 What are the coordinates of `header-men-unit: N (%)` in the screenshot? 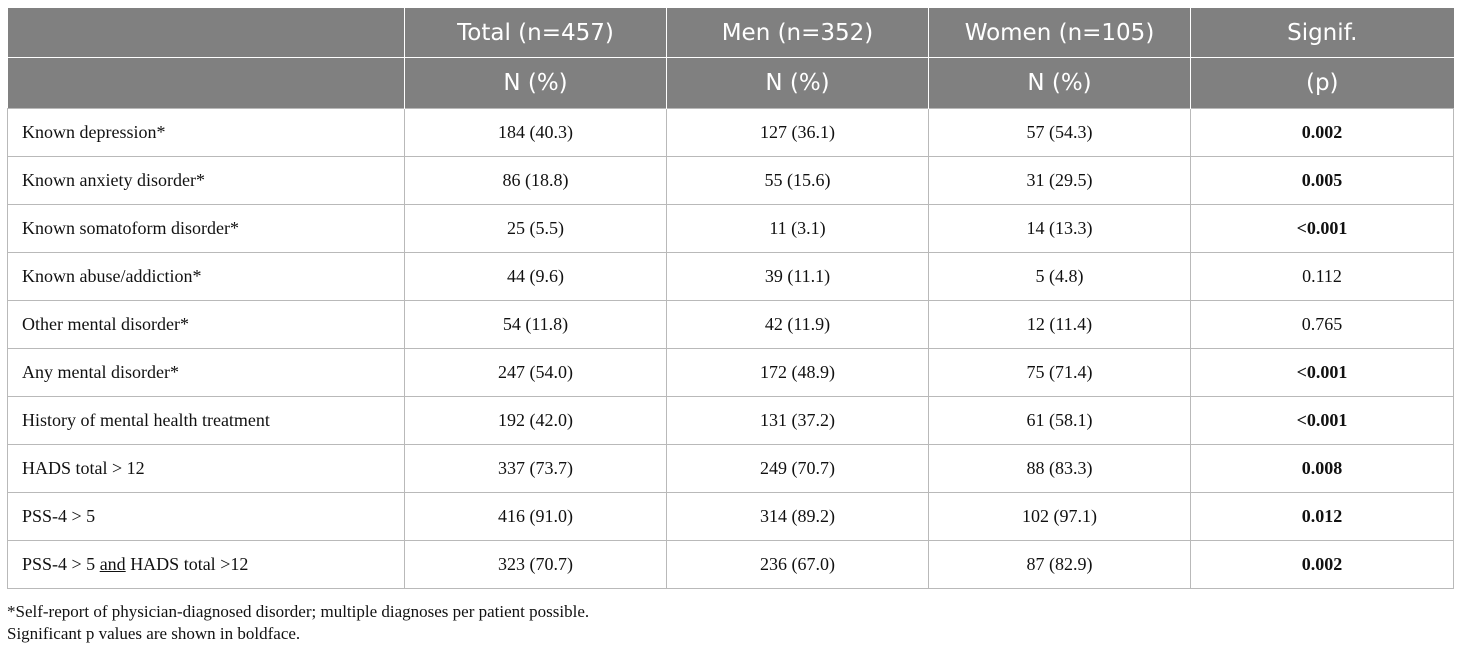 It's located at (797, 83).